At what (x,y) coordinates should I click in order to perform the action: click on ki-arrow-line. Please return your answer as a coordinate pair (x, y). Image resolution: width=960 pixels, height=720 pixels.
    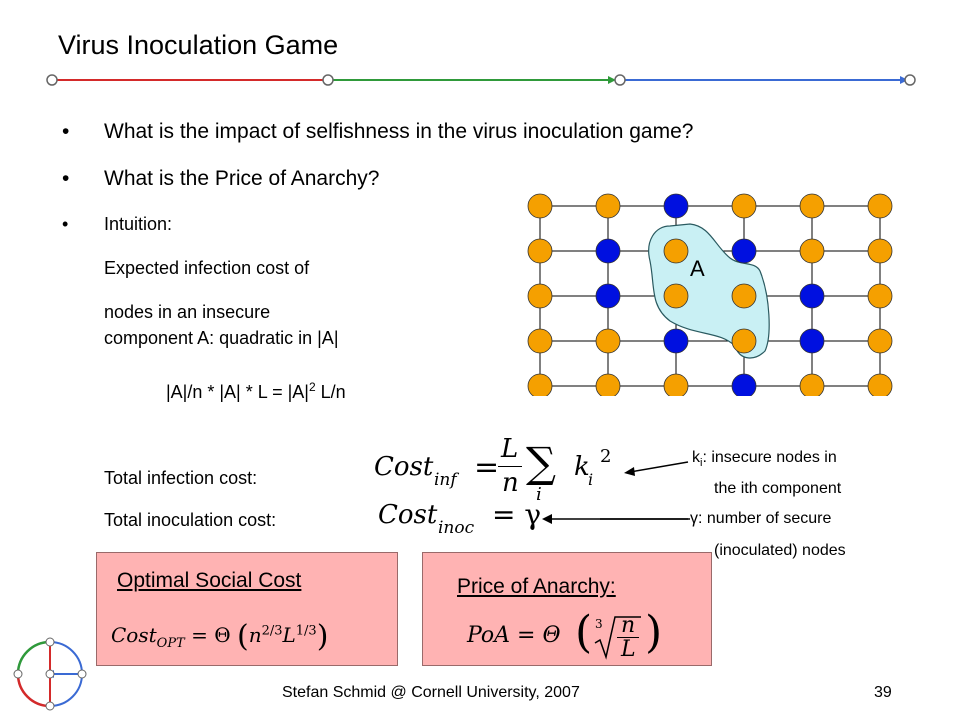
    Looking at the image, I should click on (659, 467).